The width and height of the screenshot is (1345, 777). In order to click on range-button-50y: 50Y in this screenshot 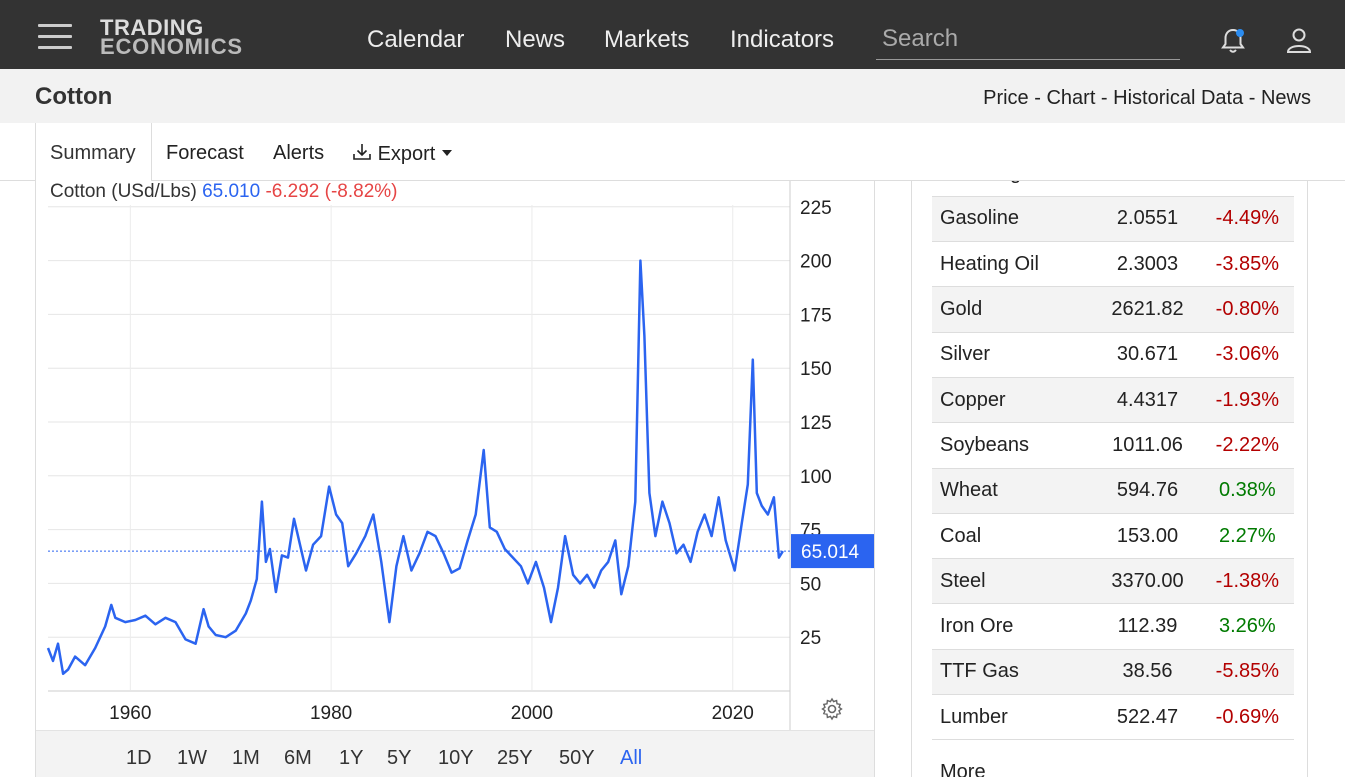, I will do `click(577, 758)`.